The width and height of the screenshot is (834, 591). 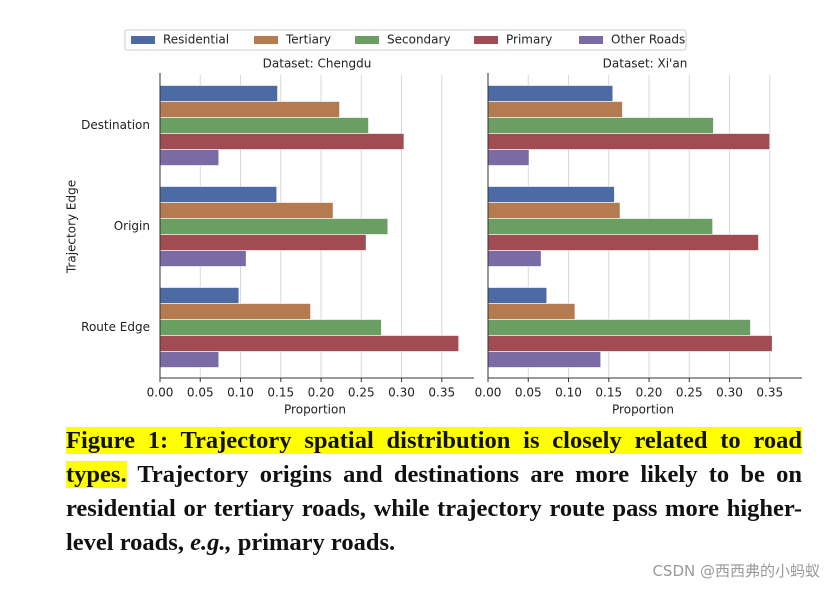 What do you see at coordinates (196, 40) in the screenshot?
I see `legend-label: Residential` at bounding box center [196, 40].